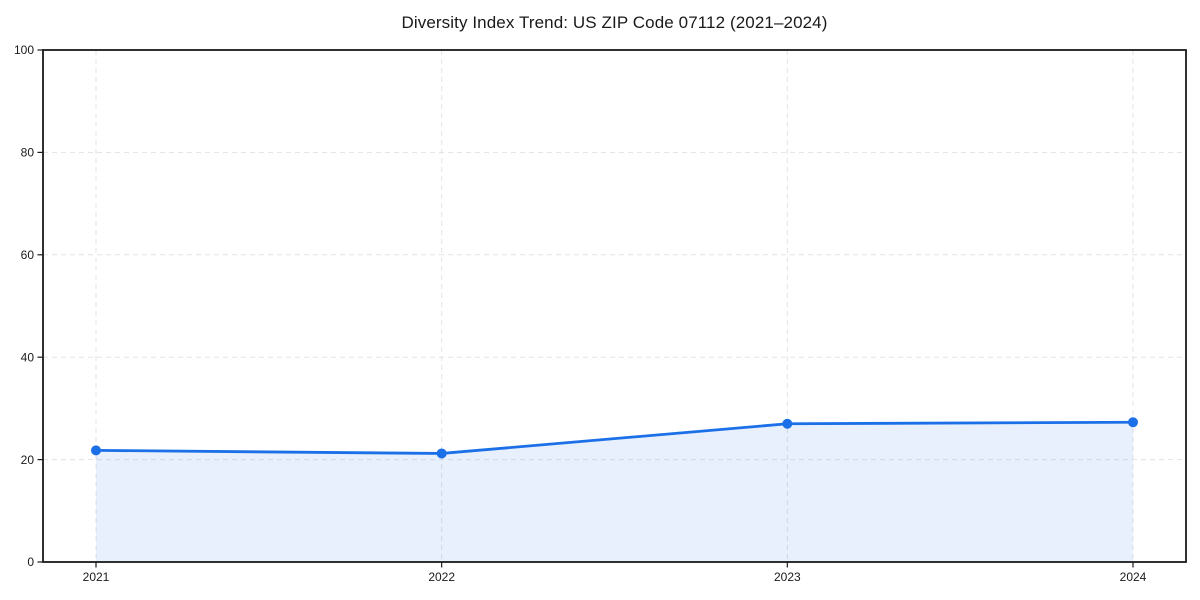  What do you see at coordinates (28, 460) in the screenshot?
I see `y-tick-label: 20` at bounding box center [28, 460].